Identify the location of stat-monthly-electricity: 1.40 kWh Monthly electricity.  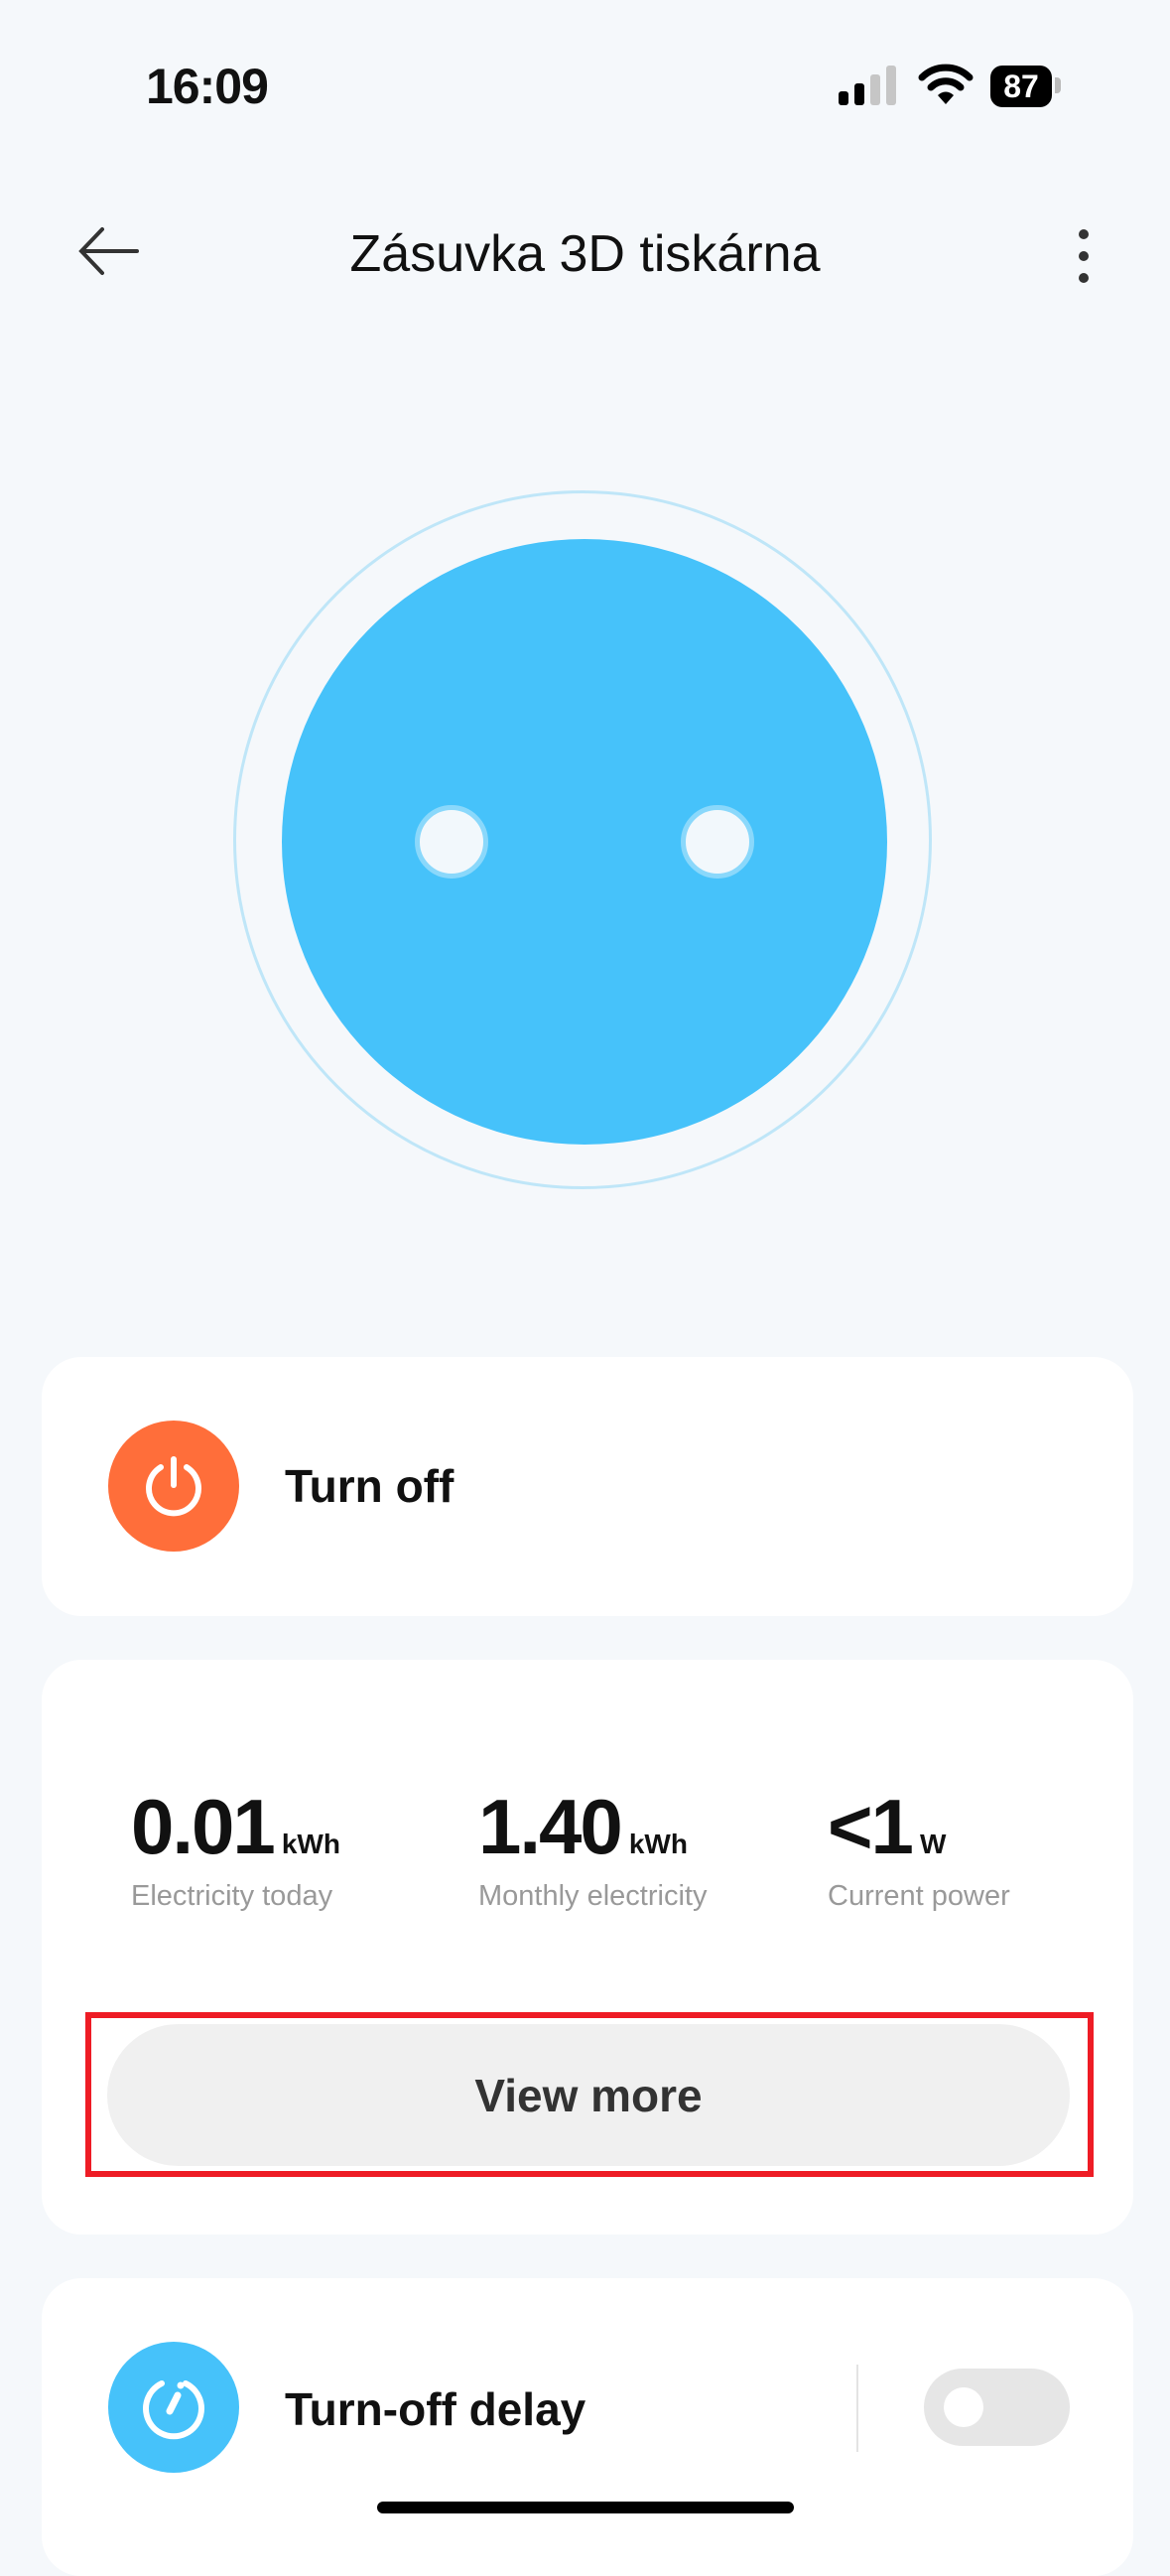
(592, 1847).